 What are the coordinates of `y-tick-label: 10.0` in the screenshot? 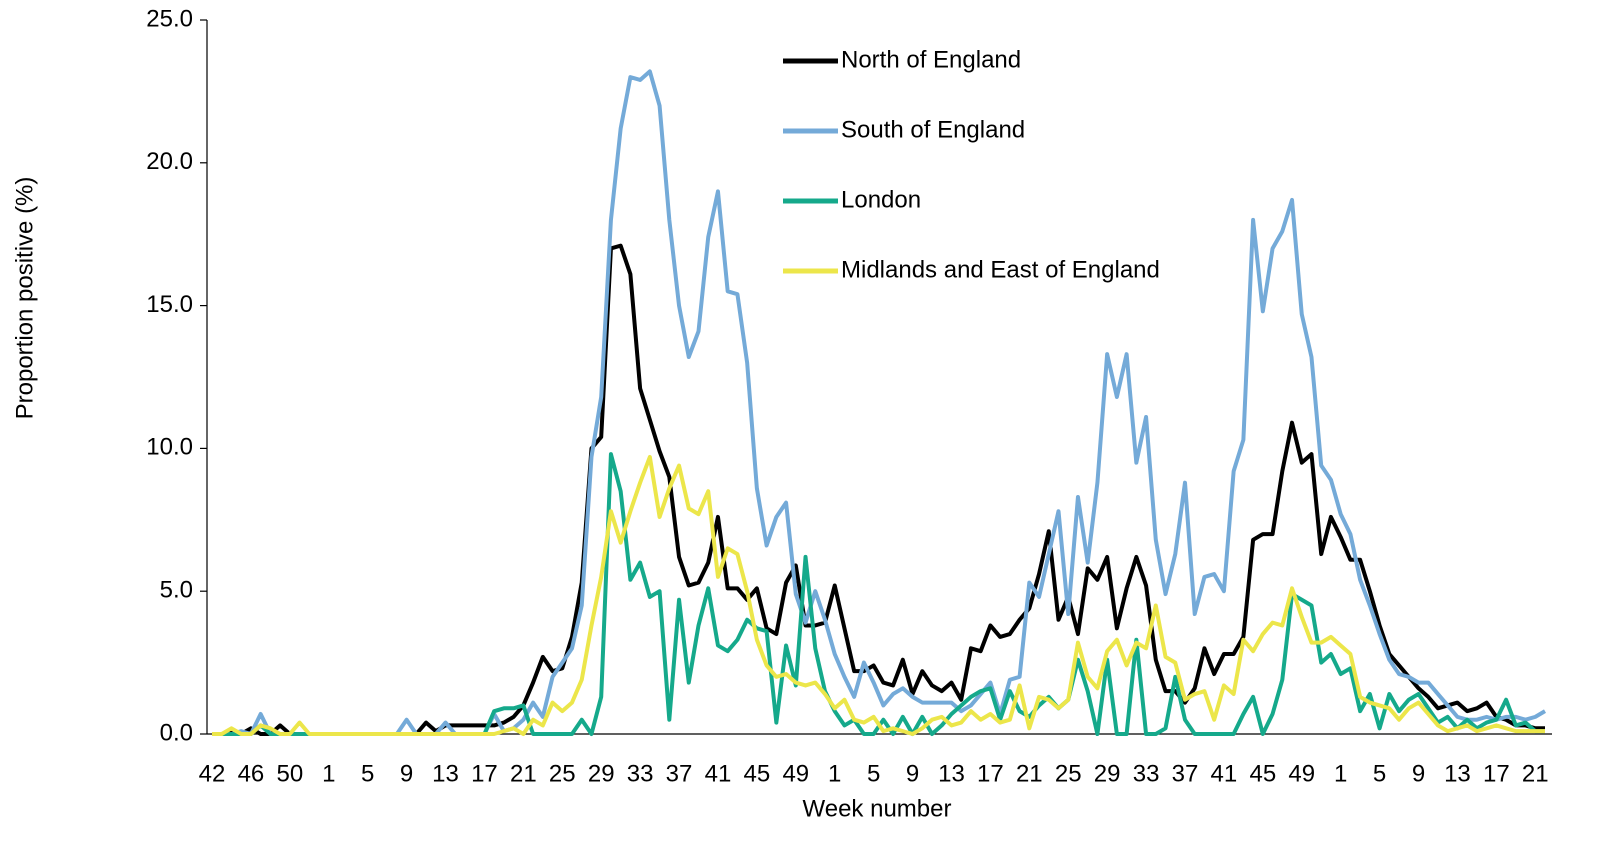 It's located at (169, 447).